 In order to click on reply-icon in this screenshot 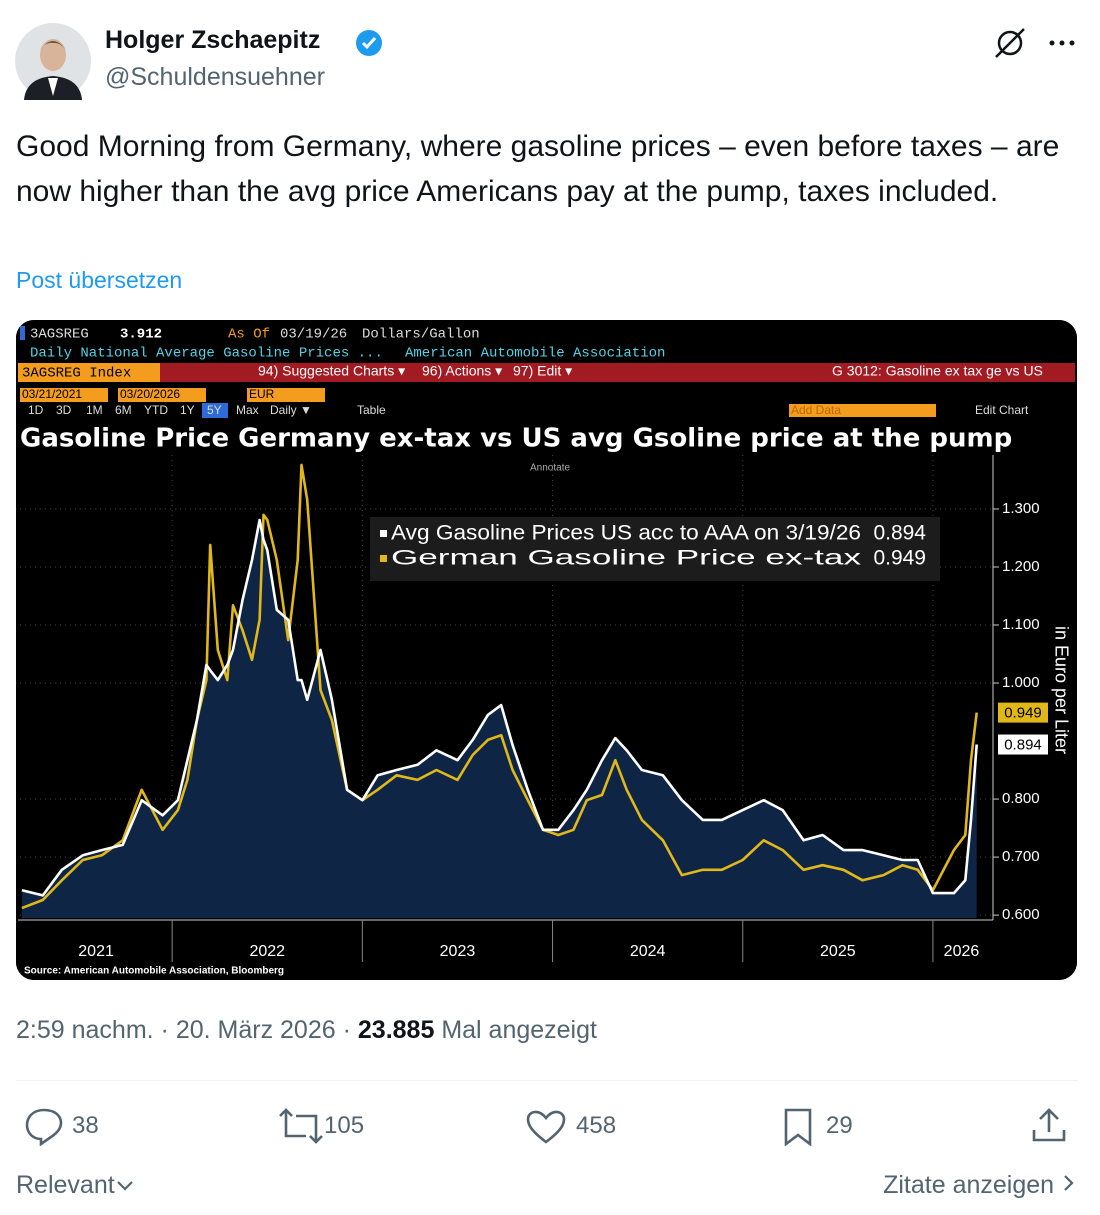, I will do `click(44, 1127)`.